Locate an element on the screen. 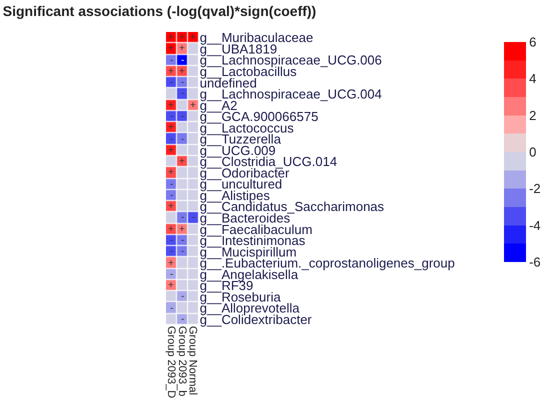  x-tick-label: Group 2093_b is located at coordinates (182, 361).